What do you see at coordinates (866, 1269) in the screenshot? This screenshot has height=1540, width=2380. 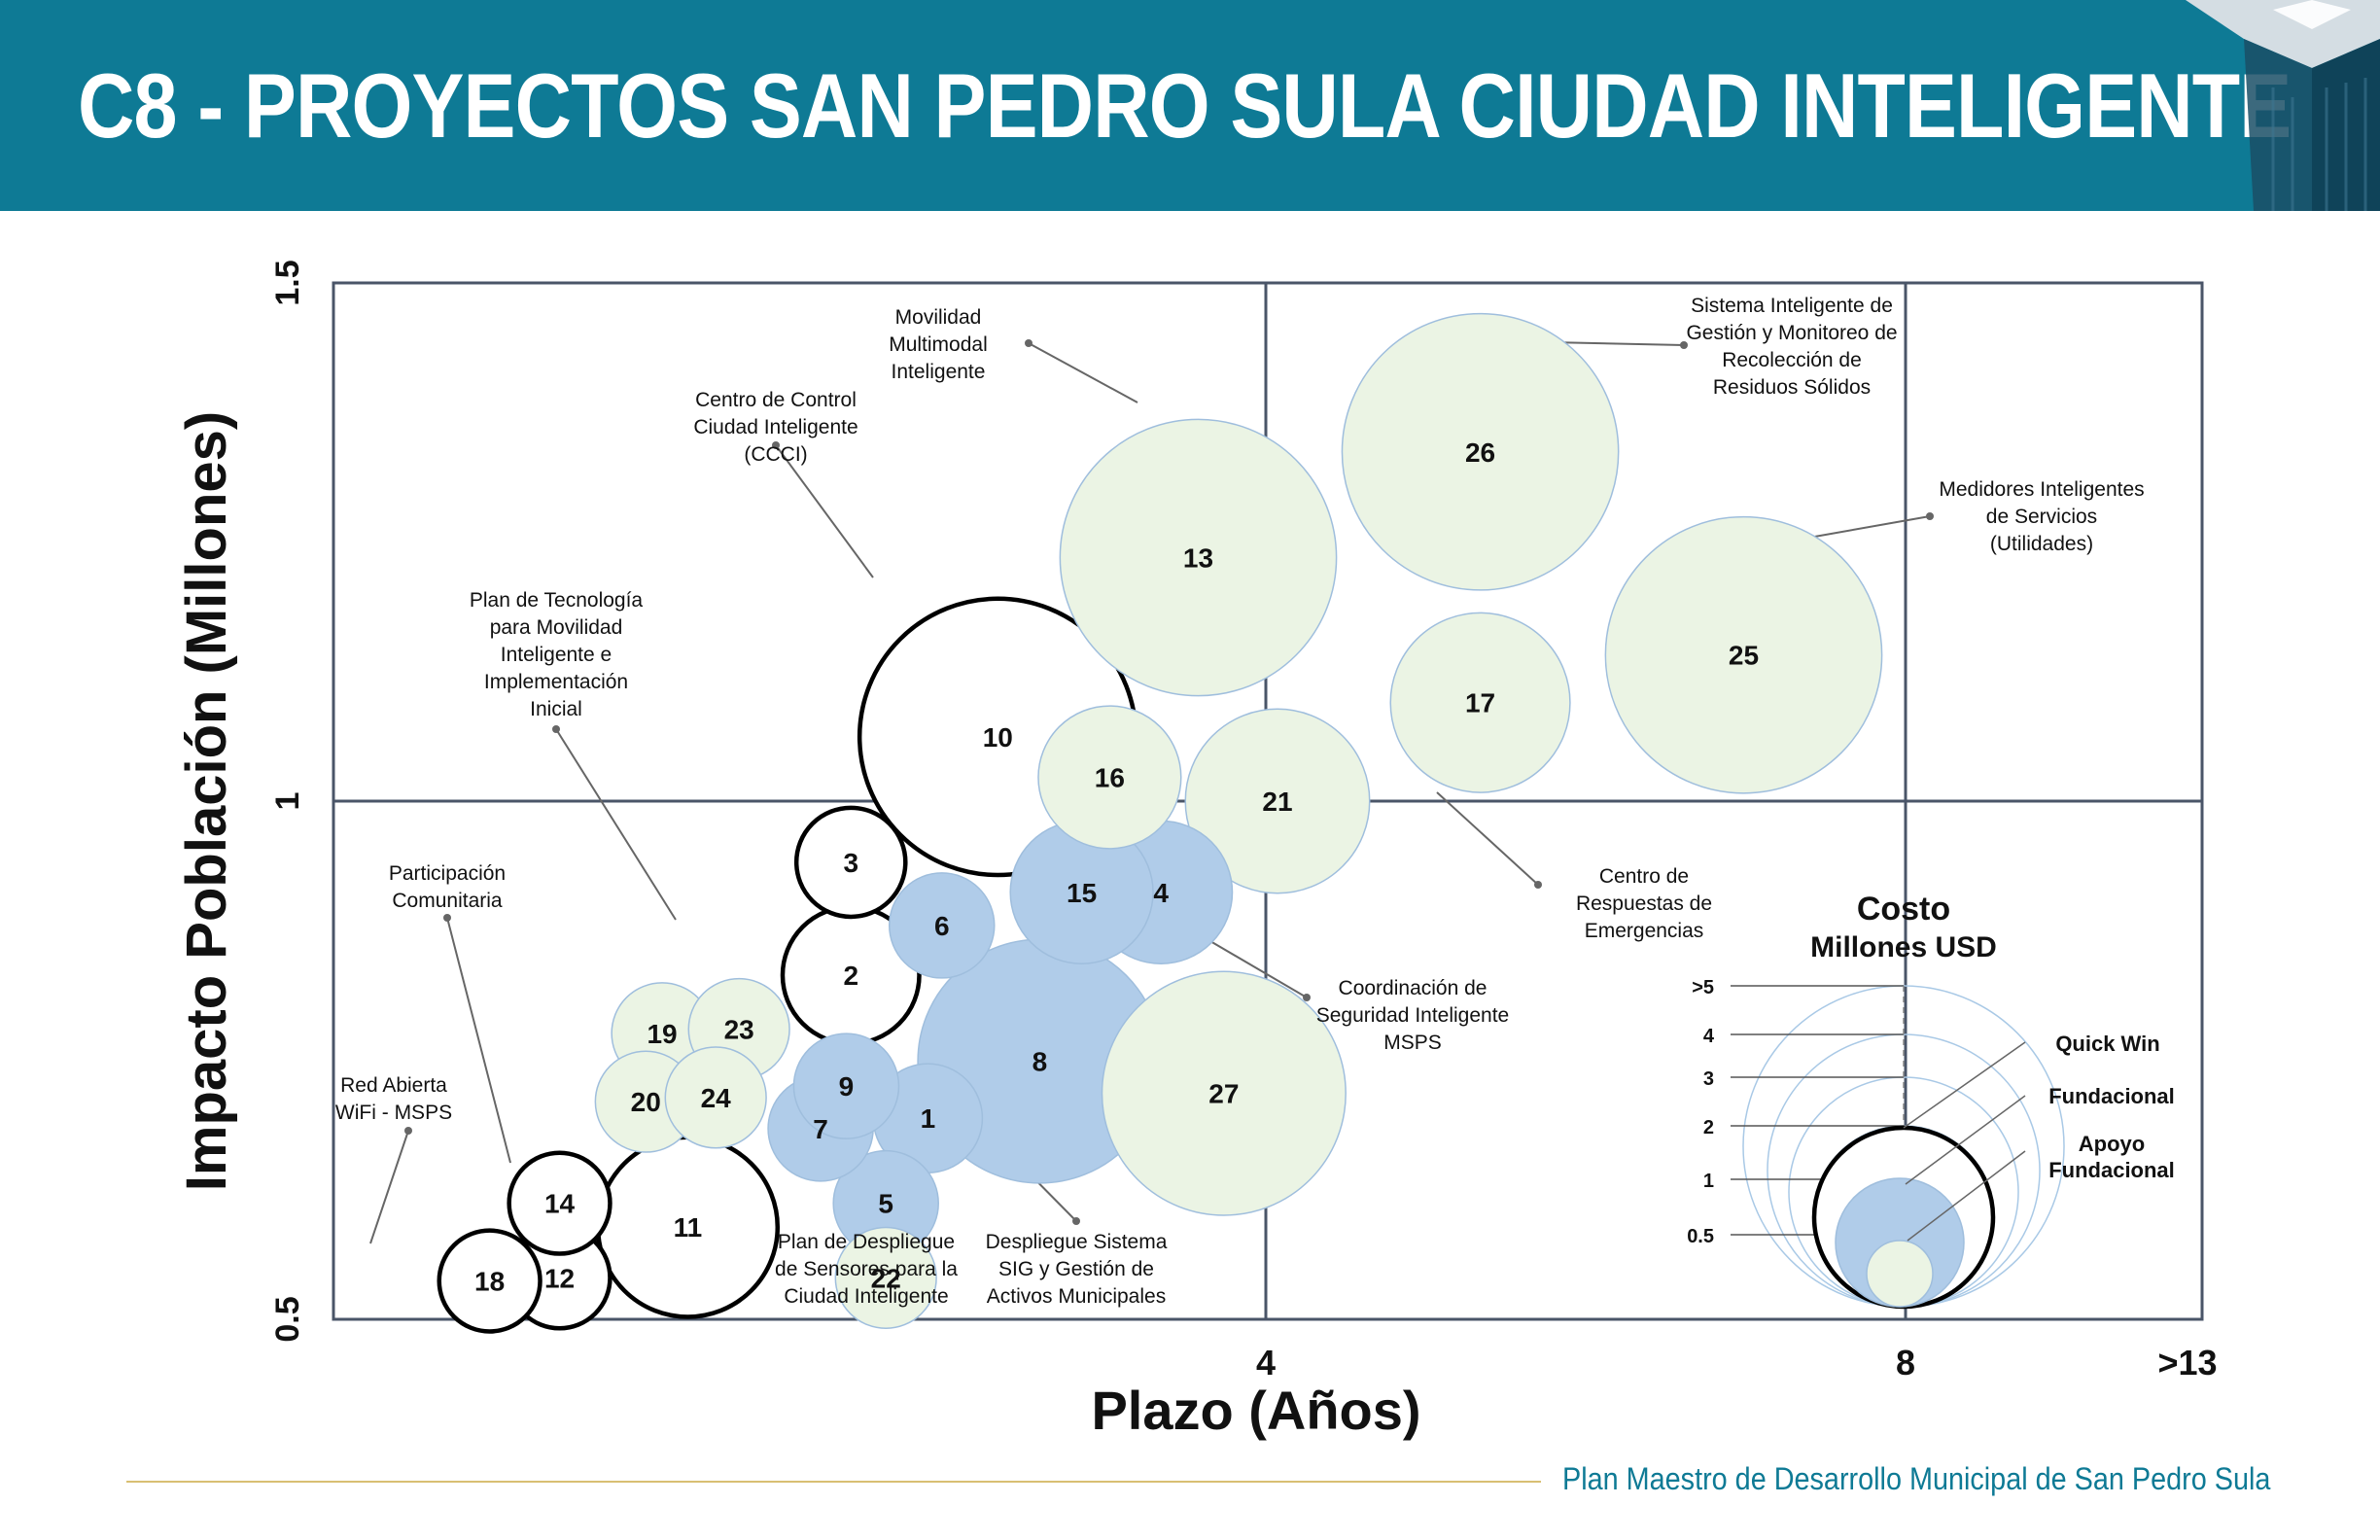 I see `annotation-label: de Sensores para la` at bounding box center [866, 1269].